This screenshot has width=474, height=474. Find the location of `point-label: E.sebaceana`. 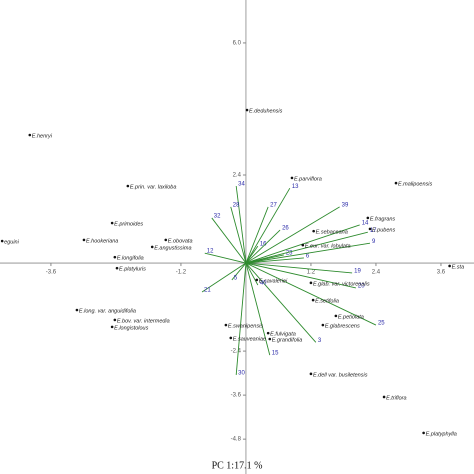

point-label: E.sebaceana is located at coordinates (332, 233).